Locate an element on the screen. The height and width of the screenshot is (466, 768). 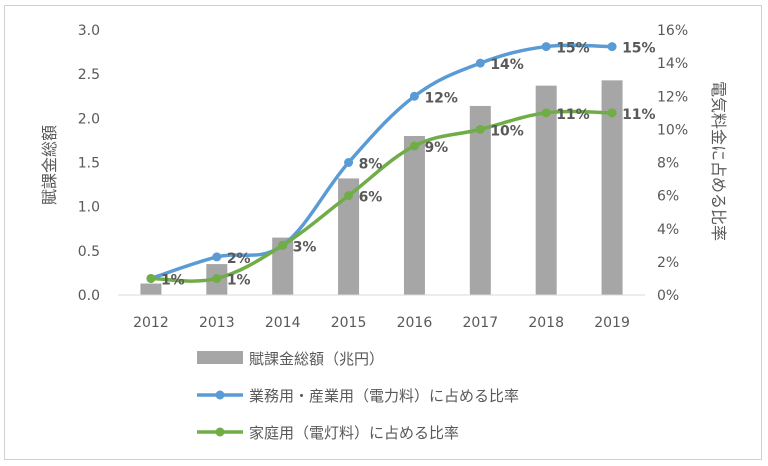
data-label: 8% is located at coordinates (371, 165).